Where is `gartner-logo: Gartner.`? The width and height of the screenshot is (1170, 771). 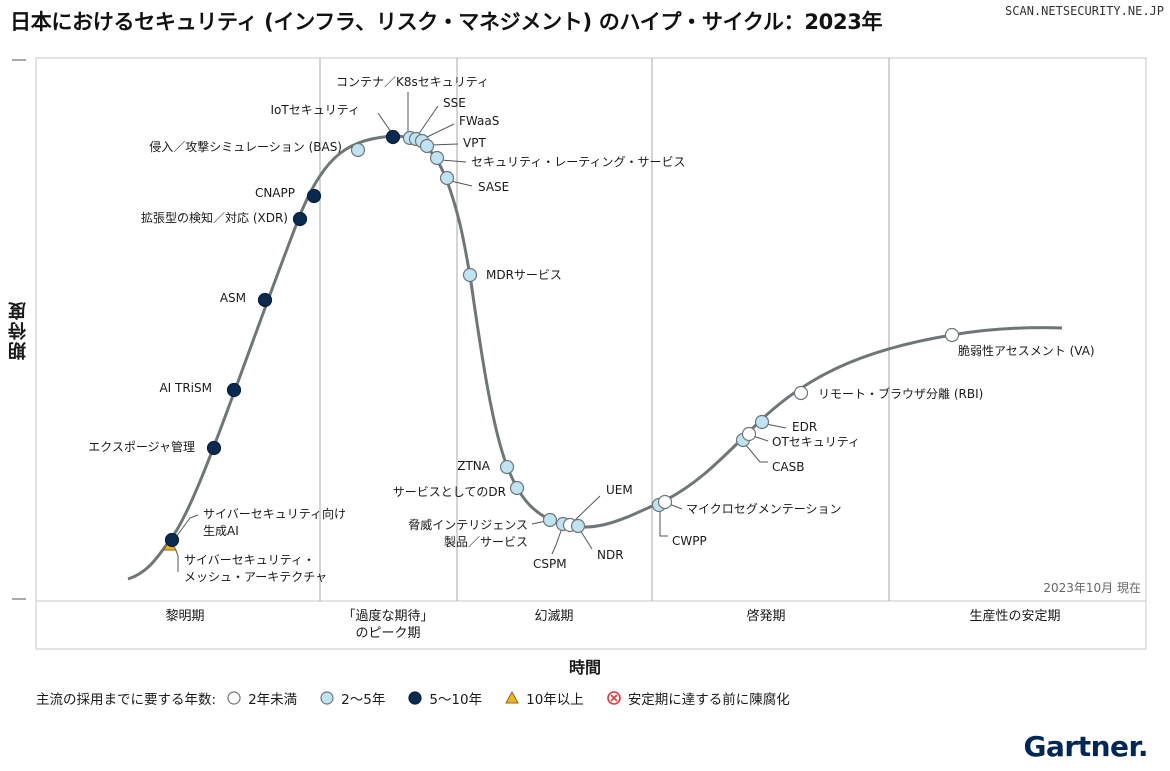
gartner-logo: Gartner. is located at coordinates (1086, 746).